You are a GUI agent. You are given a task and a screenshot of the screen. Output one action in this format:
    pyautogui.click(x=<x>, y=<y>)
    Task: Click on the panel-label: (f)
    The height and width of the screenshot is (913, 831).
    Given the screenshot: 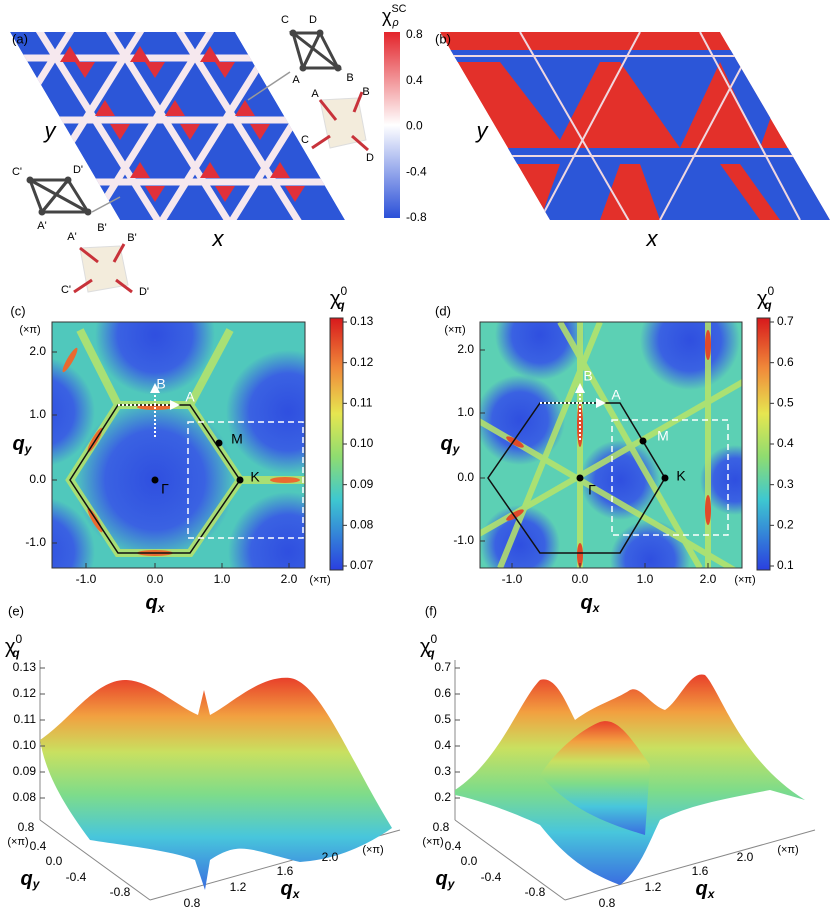 What is the action you would take?
    pyautogui.click(x=431, y=610)
    